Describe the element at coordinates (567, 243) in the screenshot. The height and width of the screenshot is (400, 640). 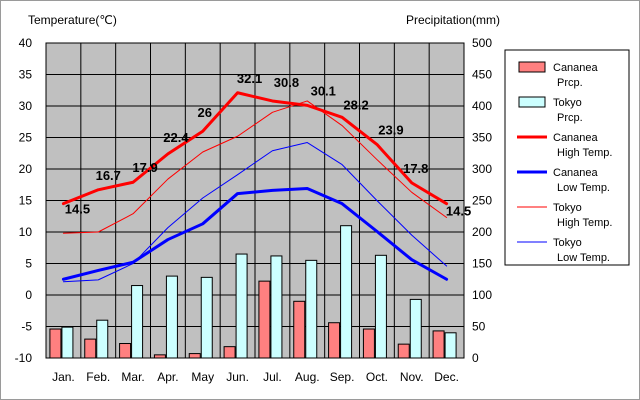
I see `legend-tokyo-low-label: Tokyo` at that location.